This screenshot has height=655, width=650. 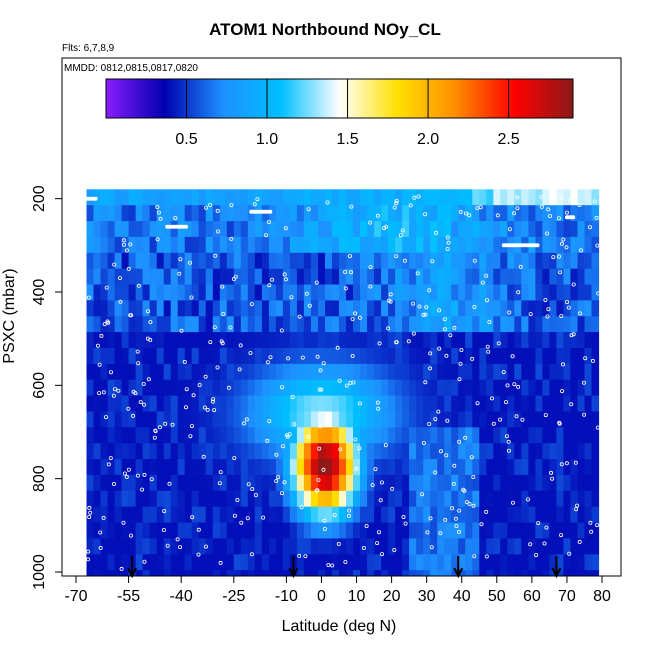 I want to click on x-tick-label: 80, so click(x=602, y=596).